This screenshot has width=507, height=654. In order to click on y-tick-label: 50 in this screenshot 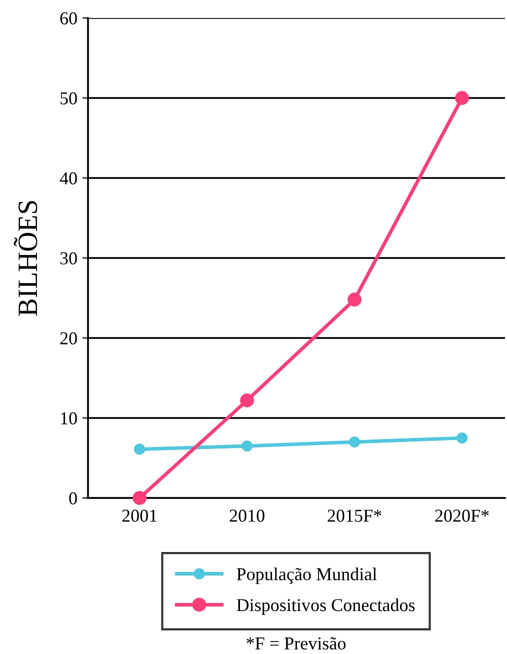, I will do `click(68, 98)`.